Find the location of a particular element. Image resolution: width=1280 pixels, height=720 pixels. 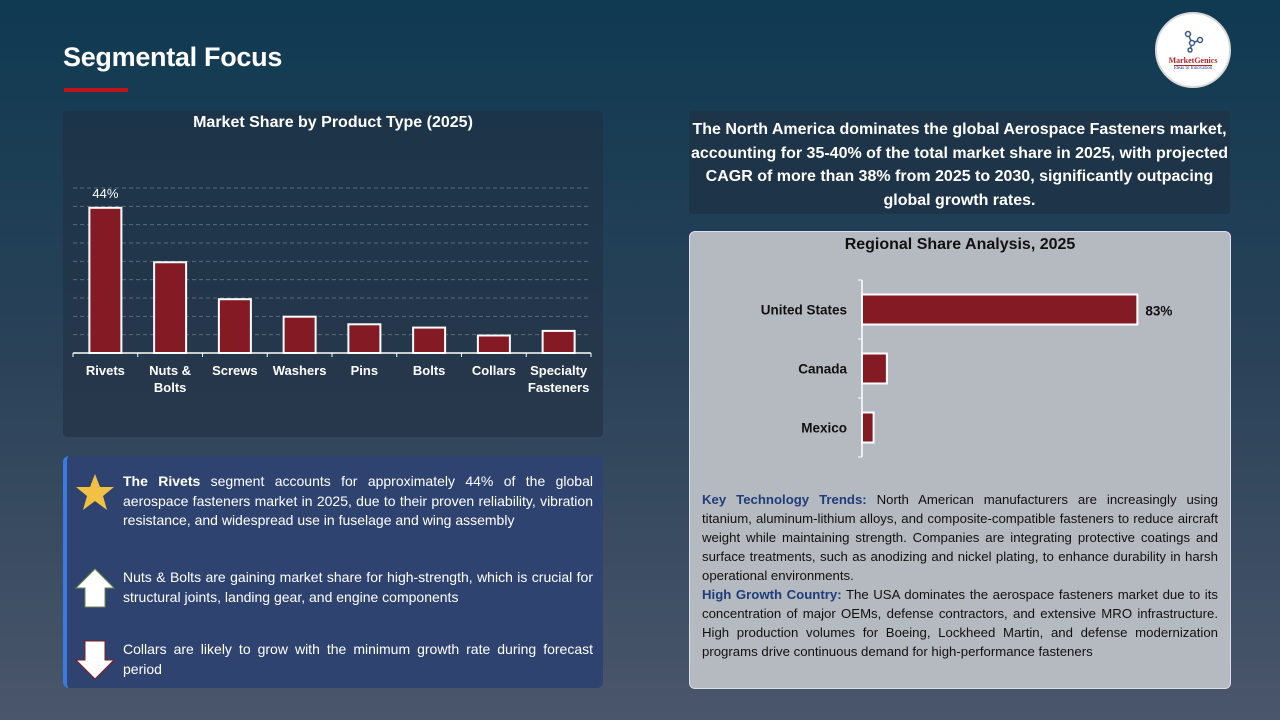

x-tick-label: Washers is located at coordinates (300, 370).